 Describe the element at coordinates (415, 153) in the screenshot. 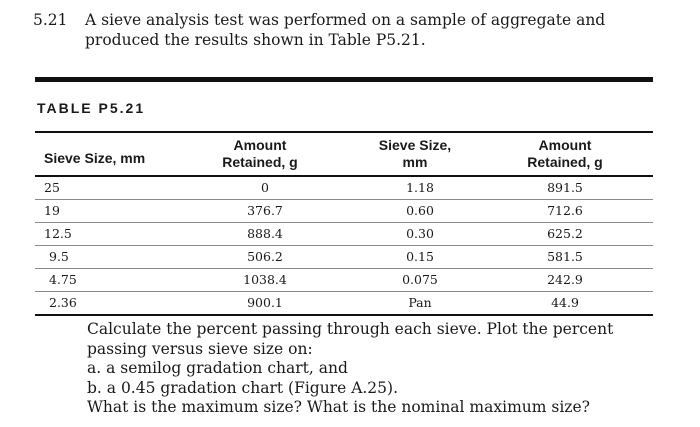

I see `header-sieve-size-2: Sieve Size, mm` at that location.